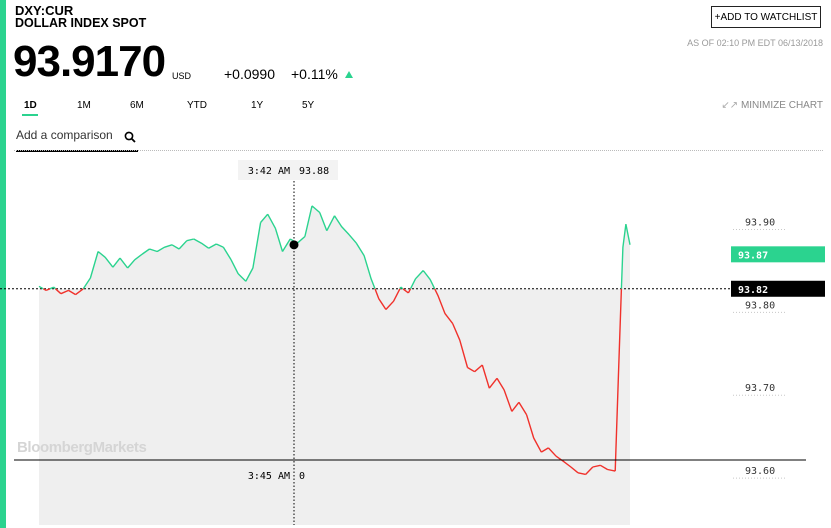 This screenshot has width=831, height=528. I want to click on price-change: +0.0990, so click(249, 74).